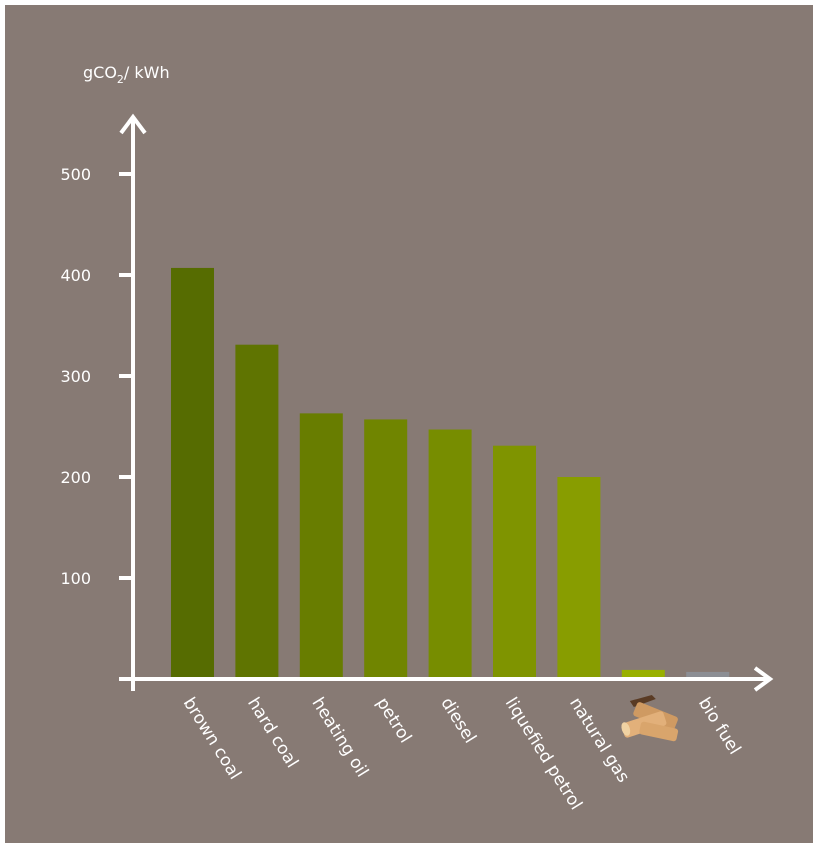 This screenshot has width=818, height=848. I want to click on bar-hard-coal, so click(257, 511).